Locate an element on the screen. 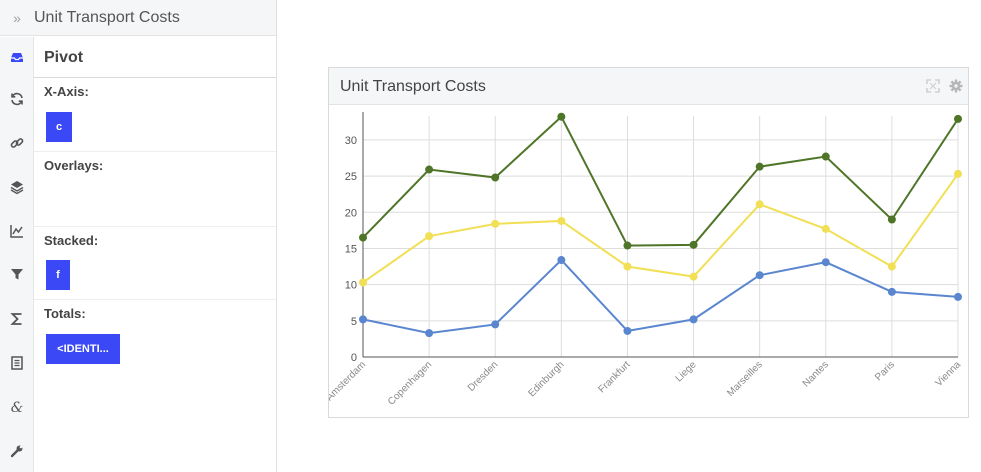 The image size is (981, 472). y-tick-label: 25 is located at coordinates (351, 177).